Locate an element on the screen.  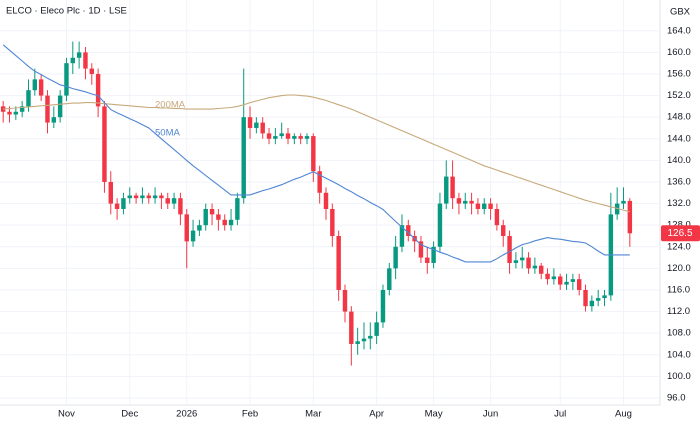
y-tick-label: 156.0 is located at coordinates (679, 73).